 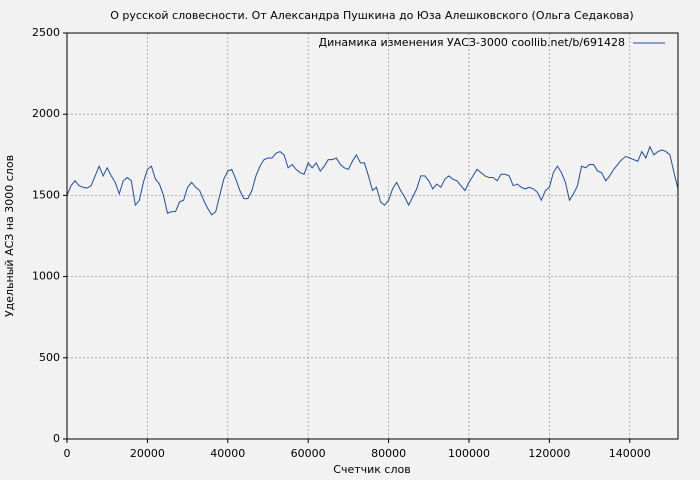 What do you see at coordinates (49, 357) in the screenshot?
I see `y-tick-label: 500` at bounding box center [49, 357].